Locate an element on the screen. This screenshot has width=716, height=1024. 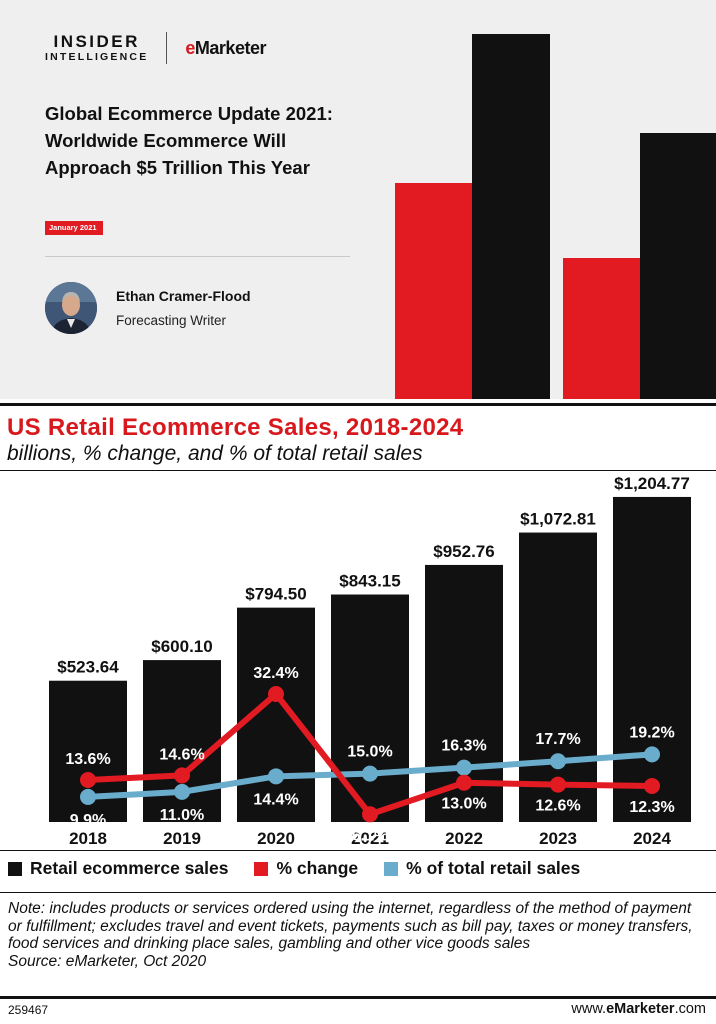
share-point-2021 is located at coordinates (370, 773).